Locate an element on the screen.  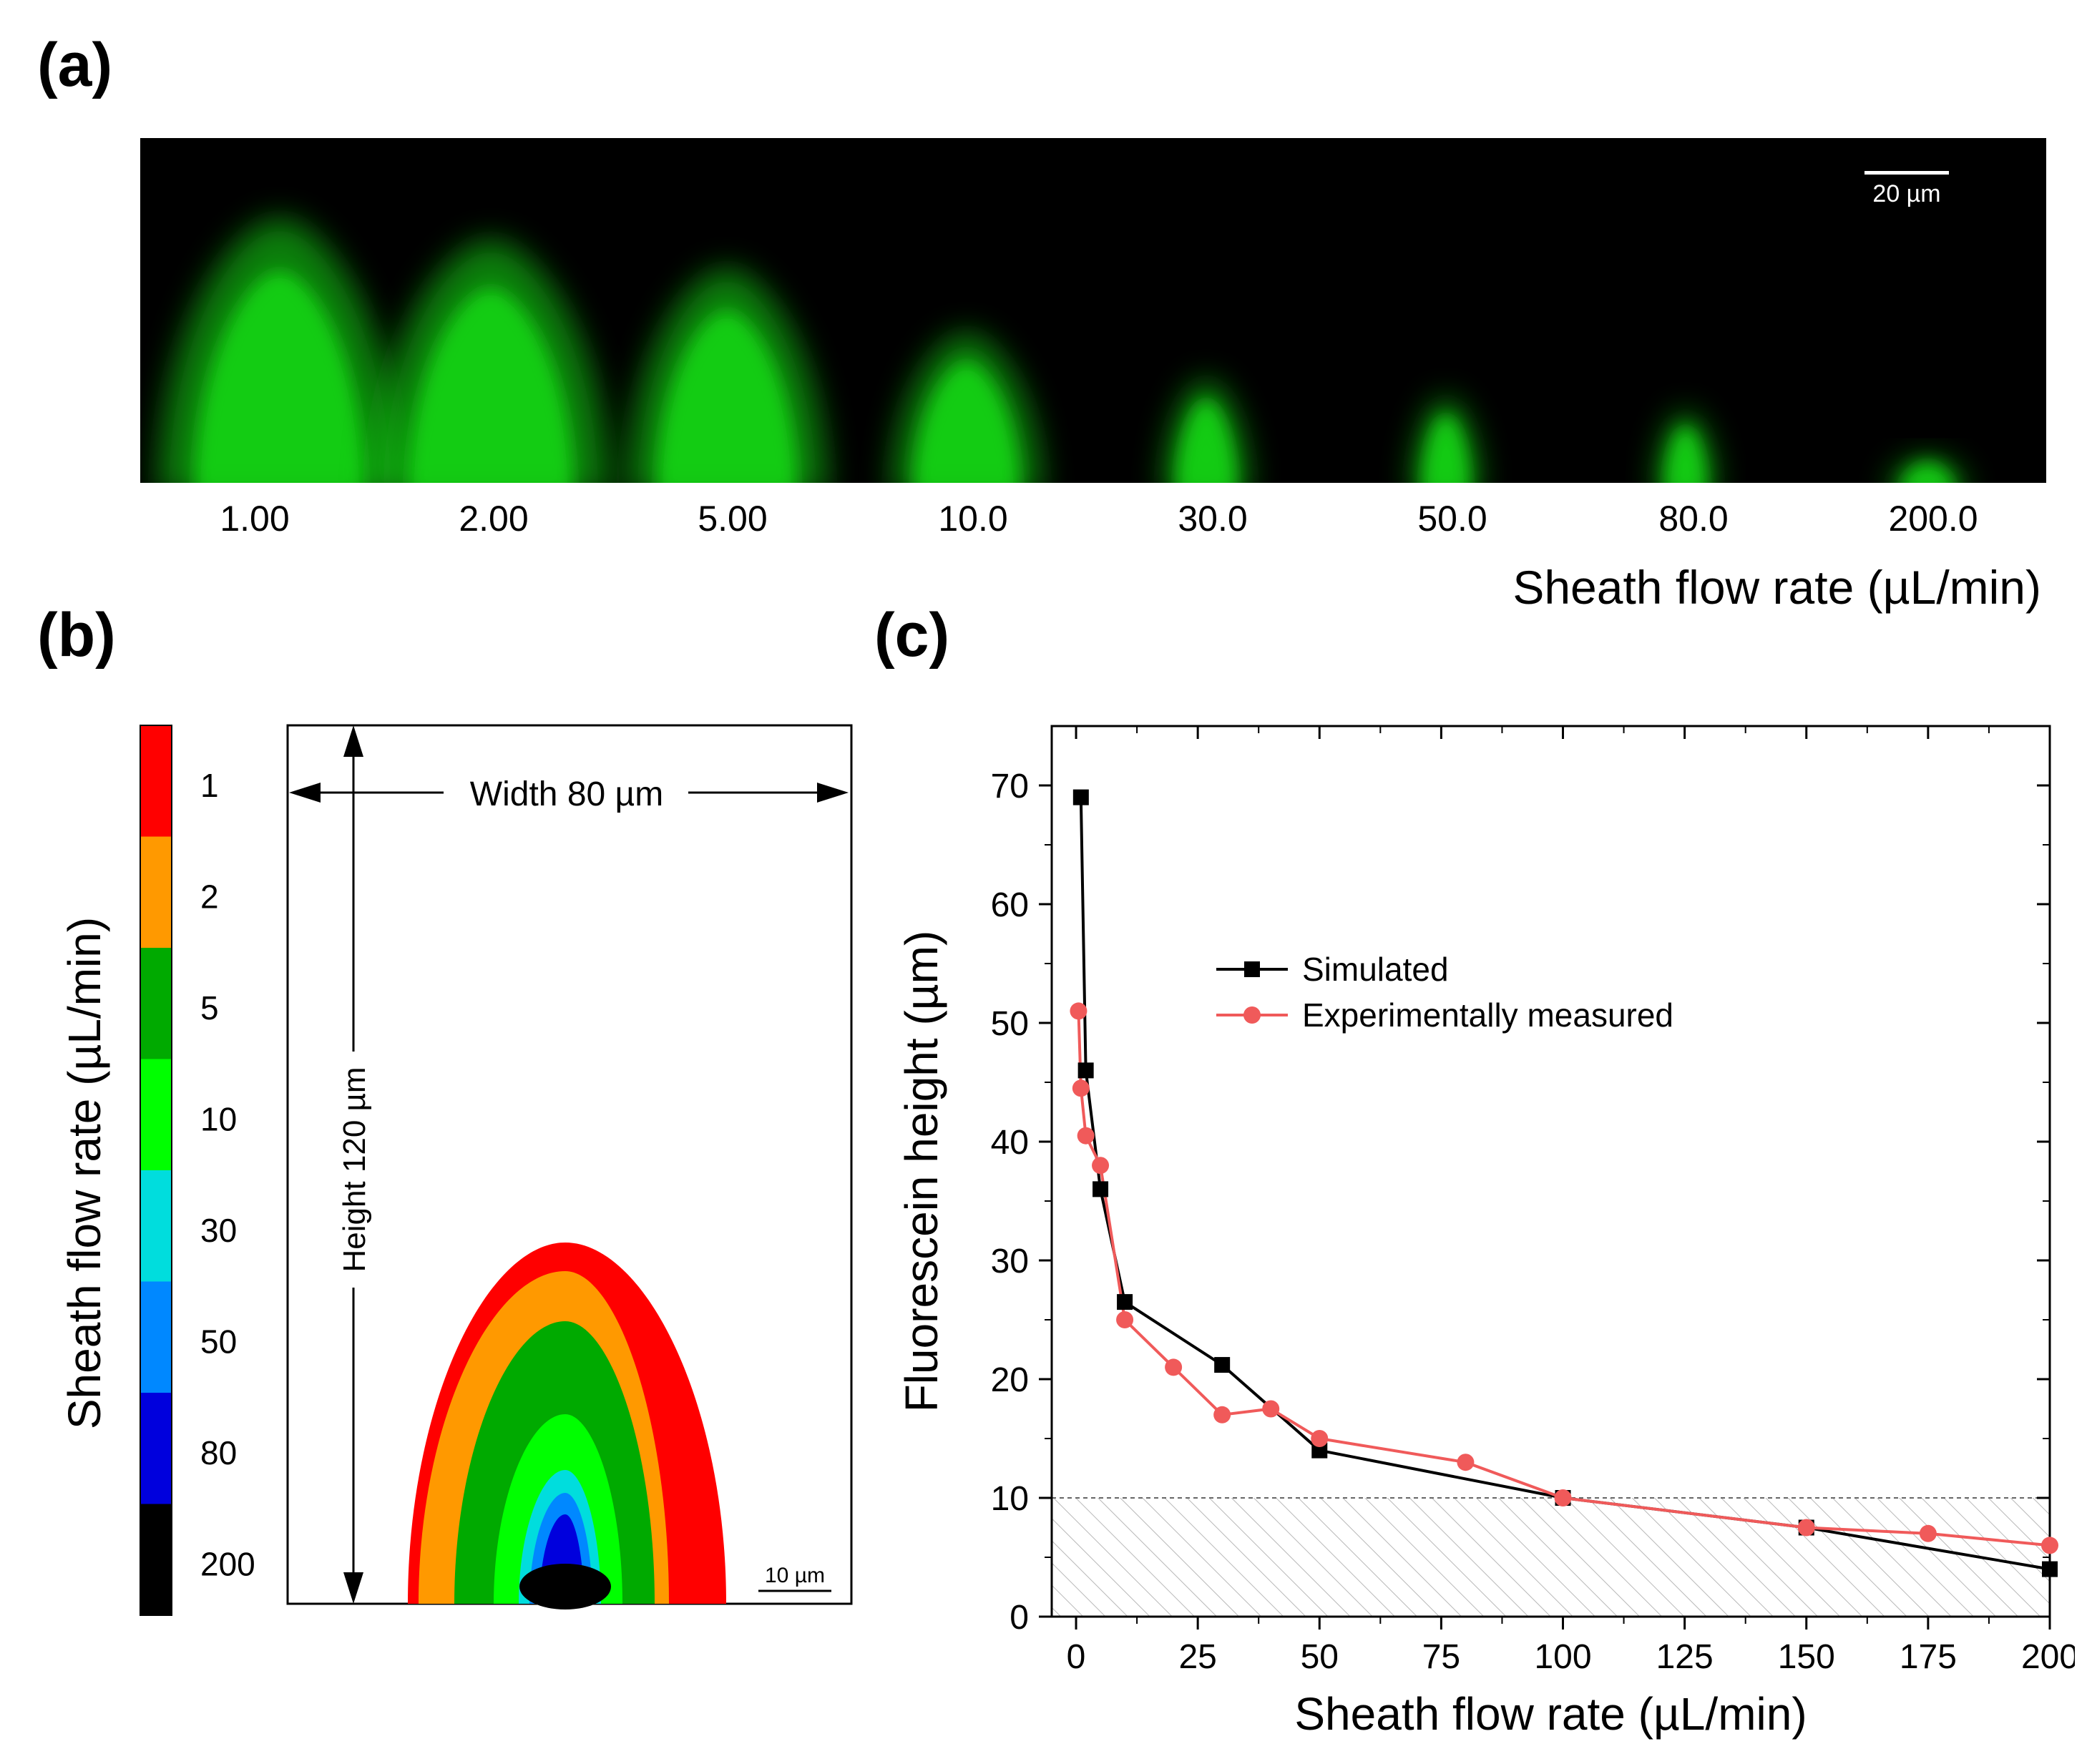
x-tick-label: 150 is located at coordinates (1807, 1657).